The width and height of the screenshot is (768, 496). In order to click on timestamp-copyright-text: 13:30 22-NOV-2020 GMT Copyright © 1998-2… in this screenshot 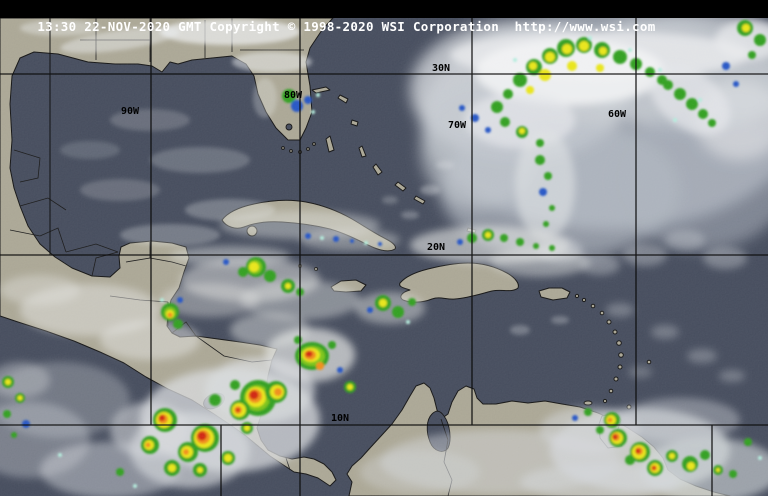, I will do `click(346, 26)`.